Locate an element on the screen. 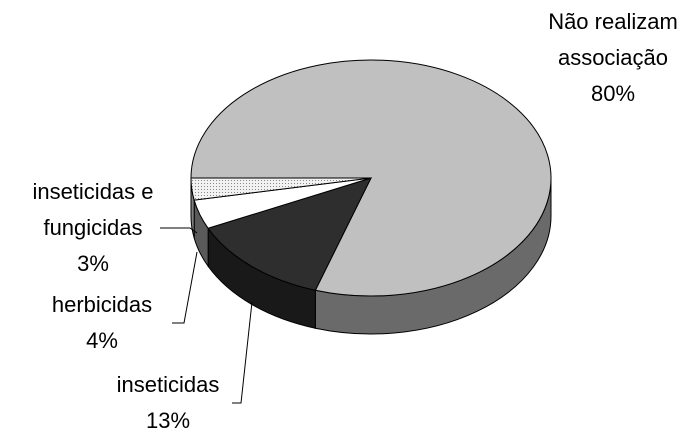 This screenshot has width=681, height=430. value-label: 4% is located at coordinates (102, 340).